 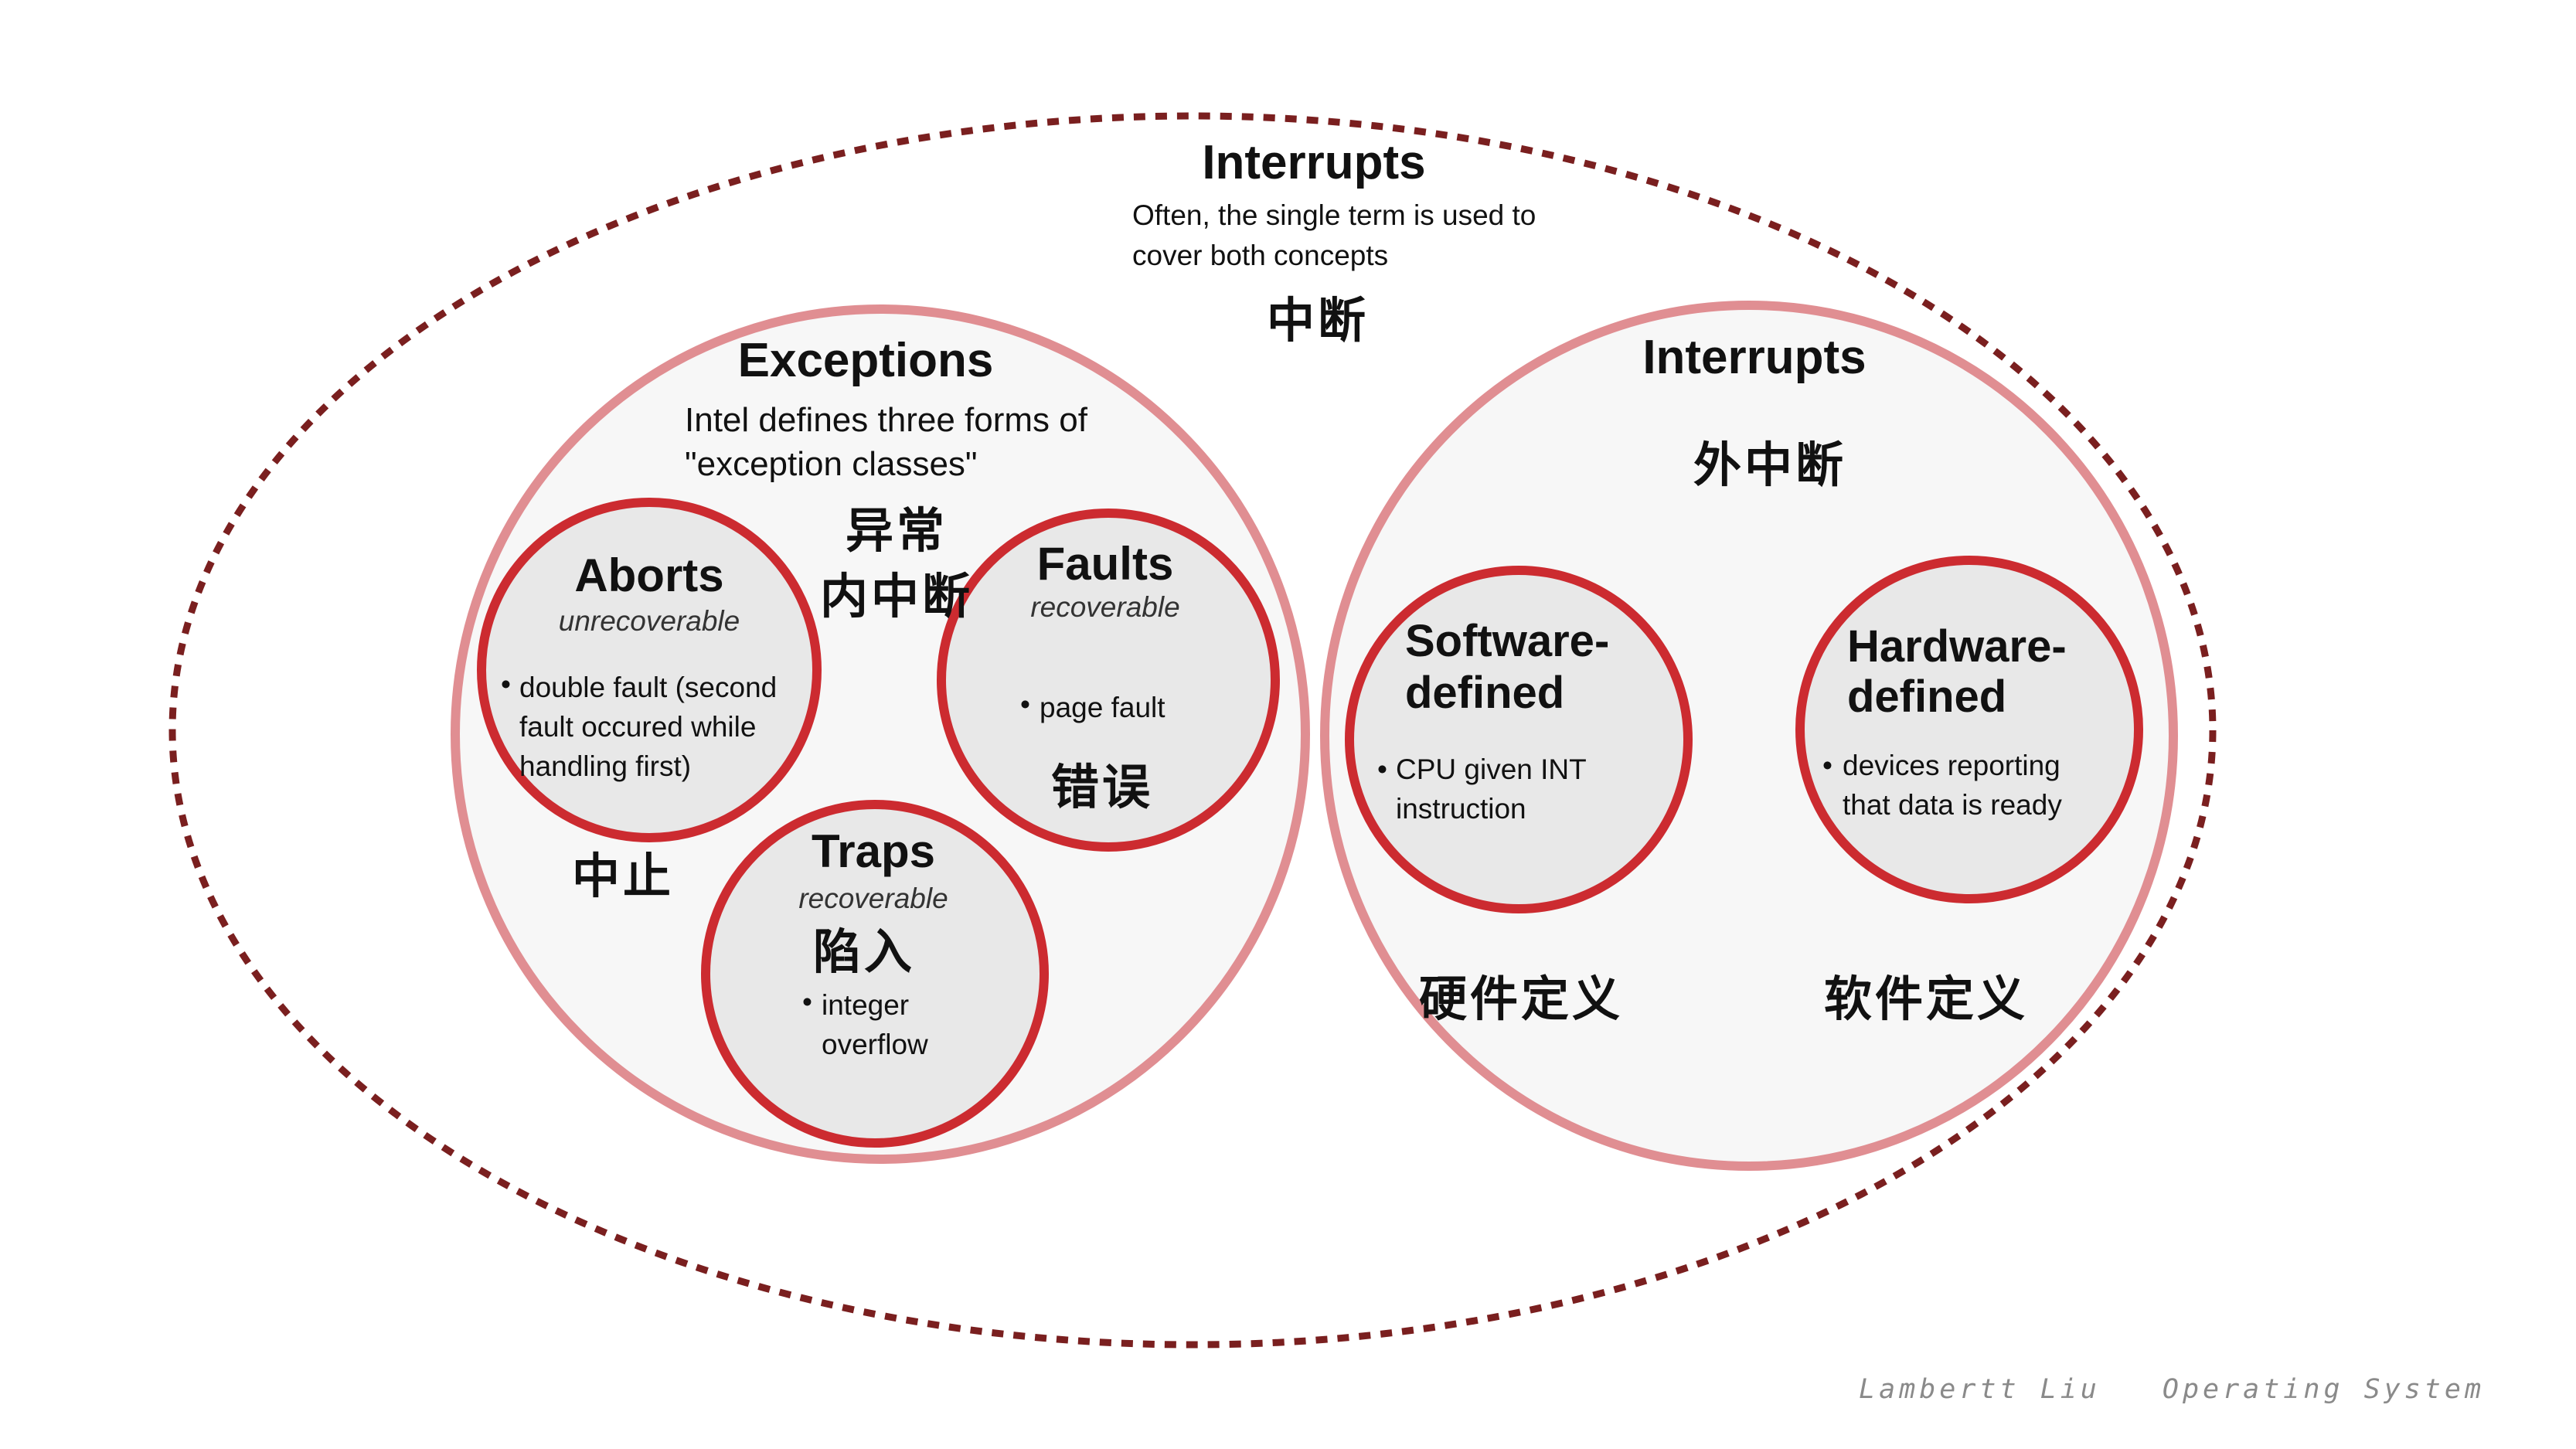 I want to click on software-defined-circle, so click(x=1519, y=740).